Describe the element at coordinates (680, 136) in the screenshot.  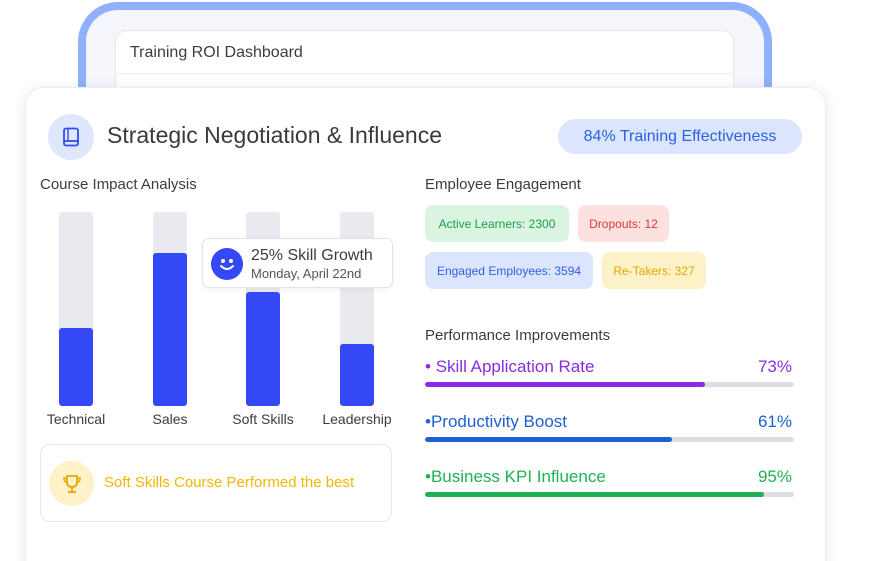
I see `effectiveness-badge: 84% Training Effectiveness` at that location.